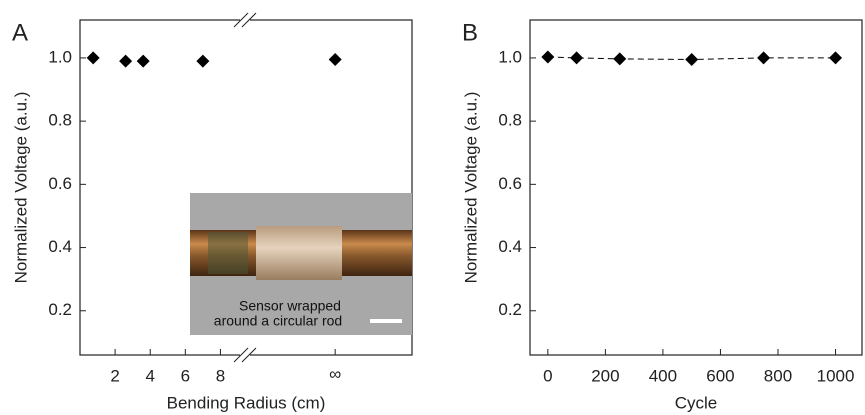  Describe the element at coordinates (185, 375) in the screenshot. I see `x-tick-label: 6` at that location.